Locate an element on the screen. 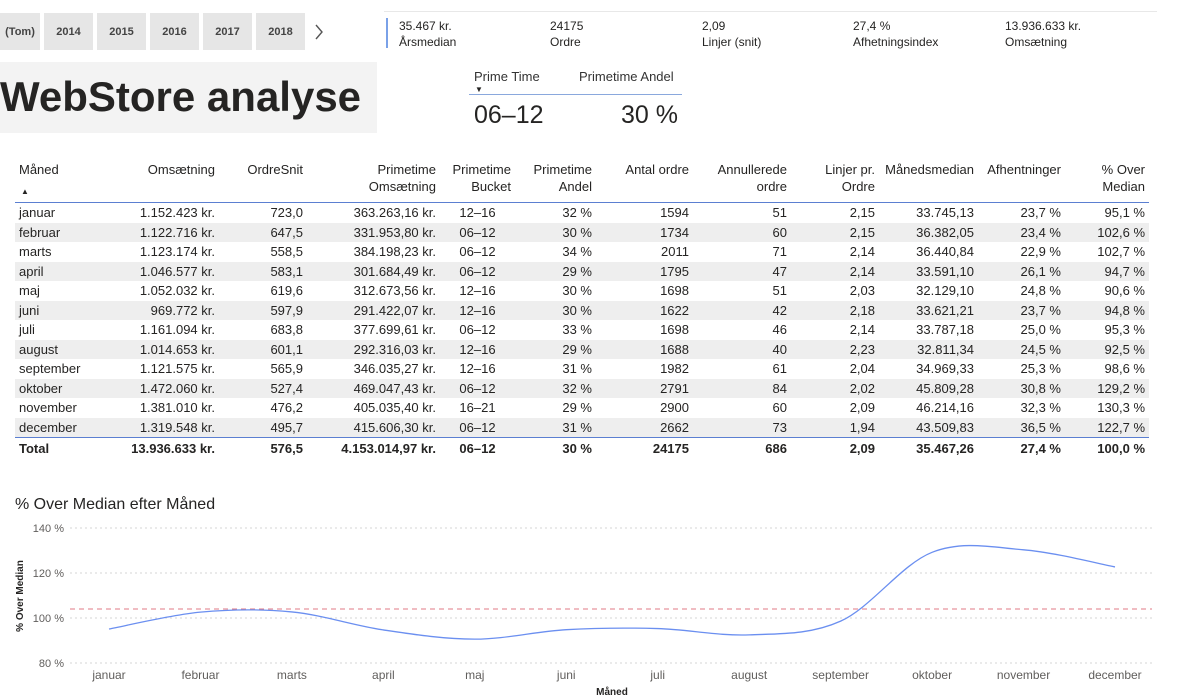  table-cell: 1594 is located at coordinates (674, 212).